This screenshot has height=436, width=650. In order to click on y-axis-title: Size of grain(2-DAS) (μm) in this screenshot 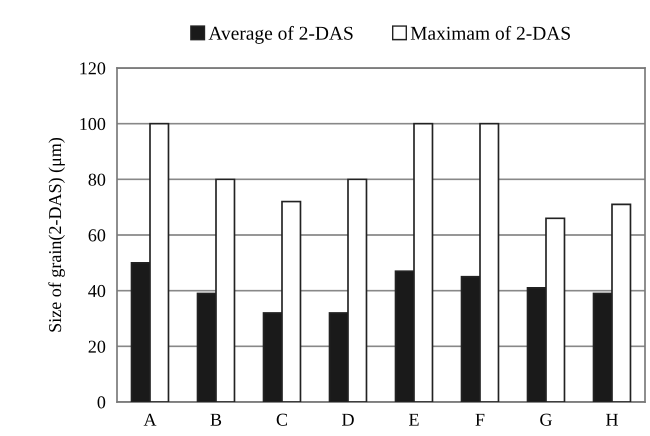, I will do `click(56, 235)`.